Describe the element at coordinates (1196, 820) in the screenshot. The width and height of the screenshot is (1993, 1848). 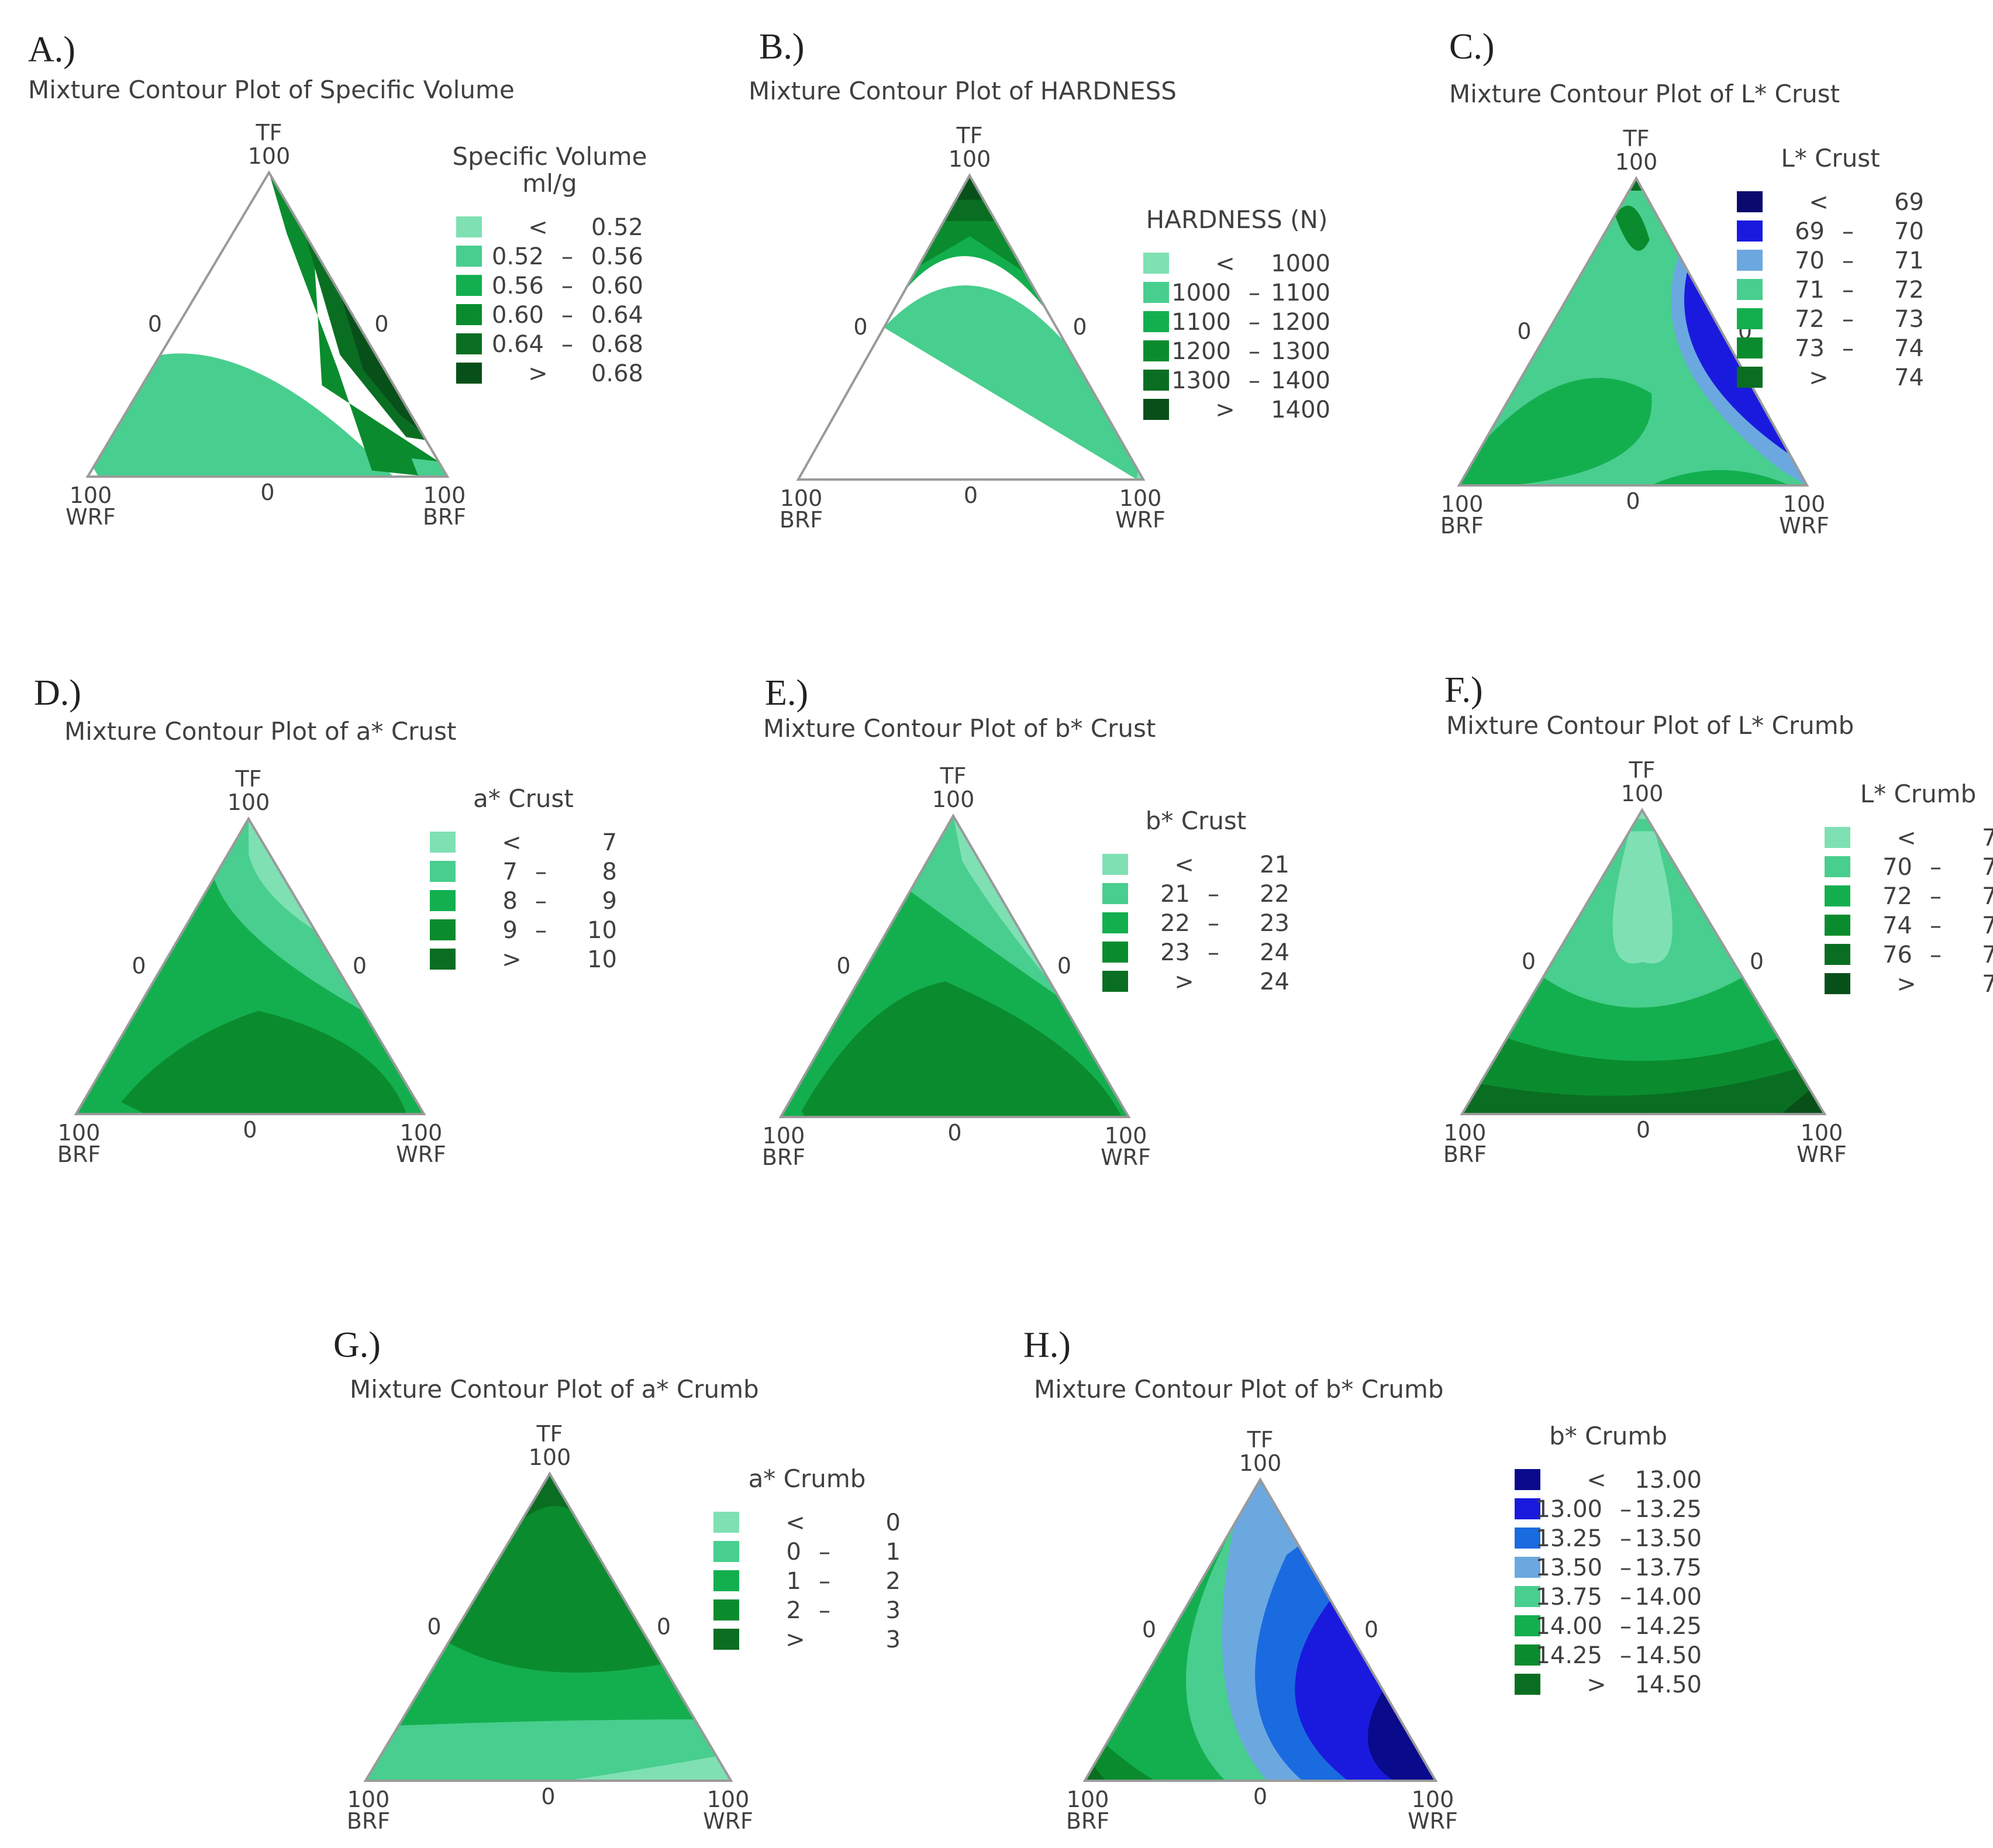
I see `legend-title: b* Crust` at that location.